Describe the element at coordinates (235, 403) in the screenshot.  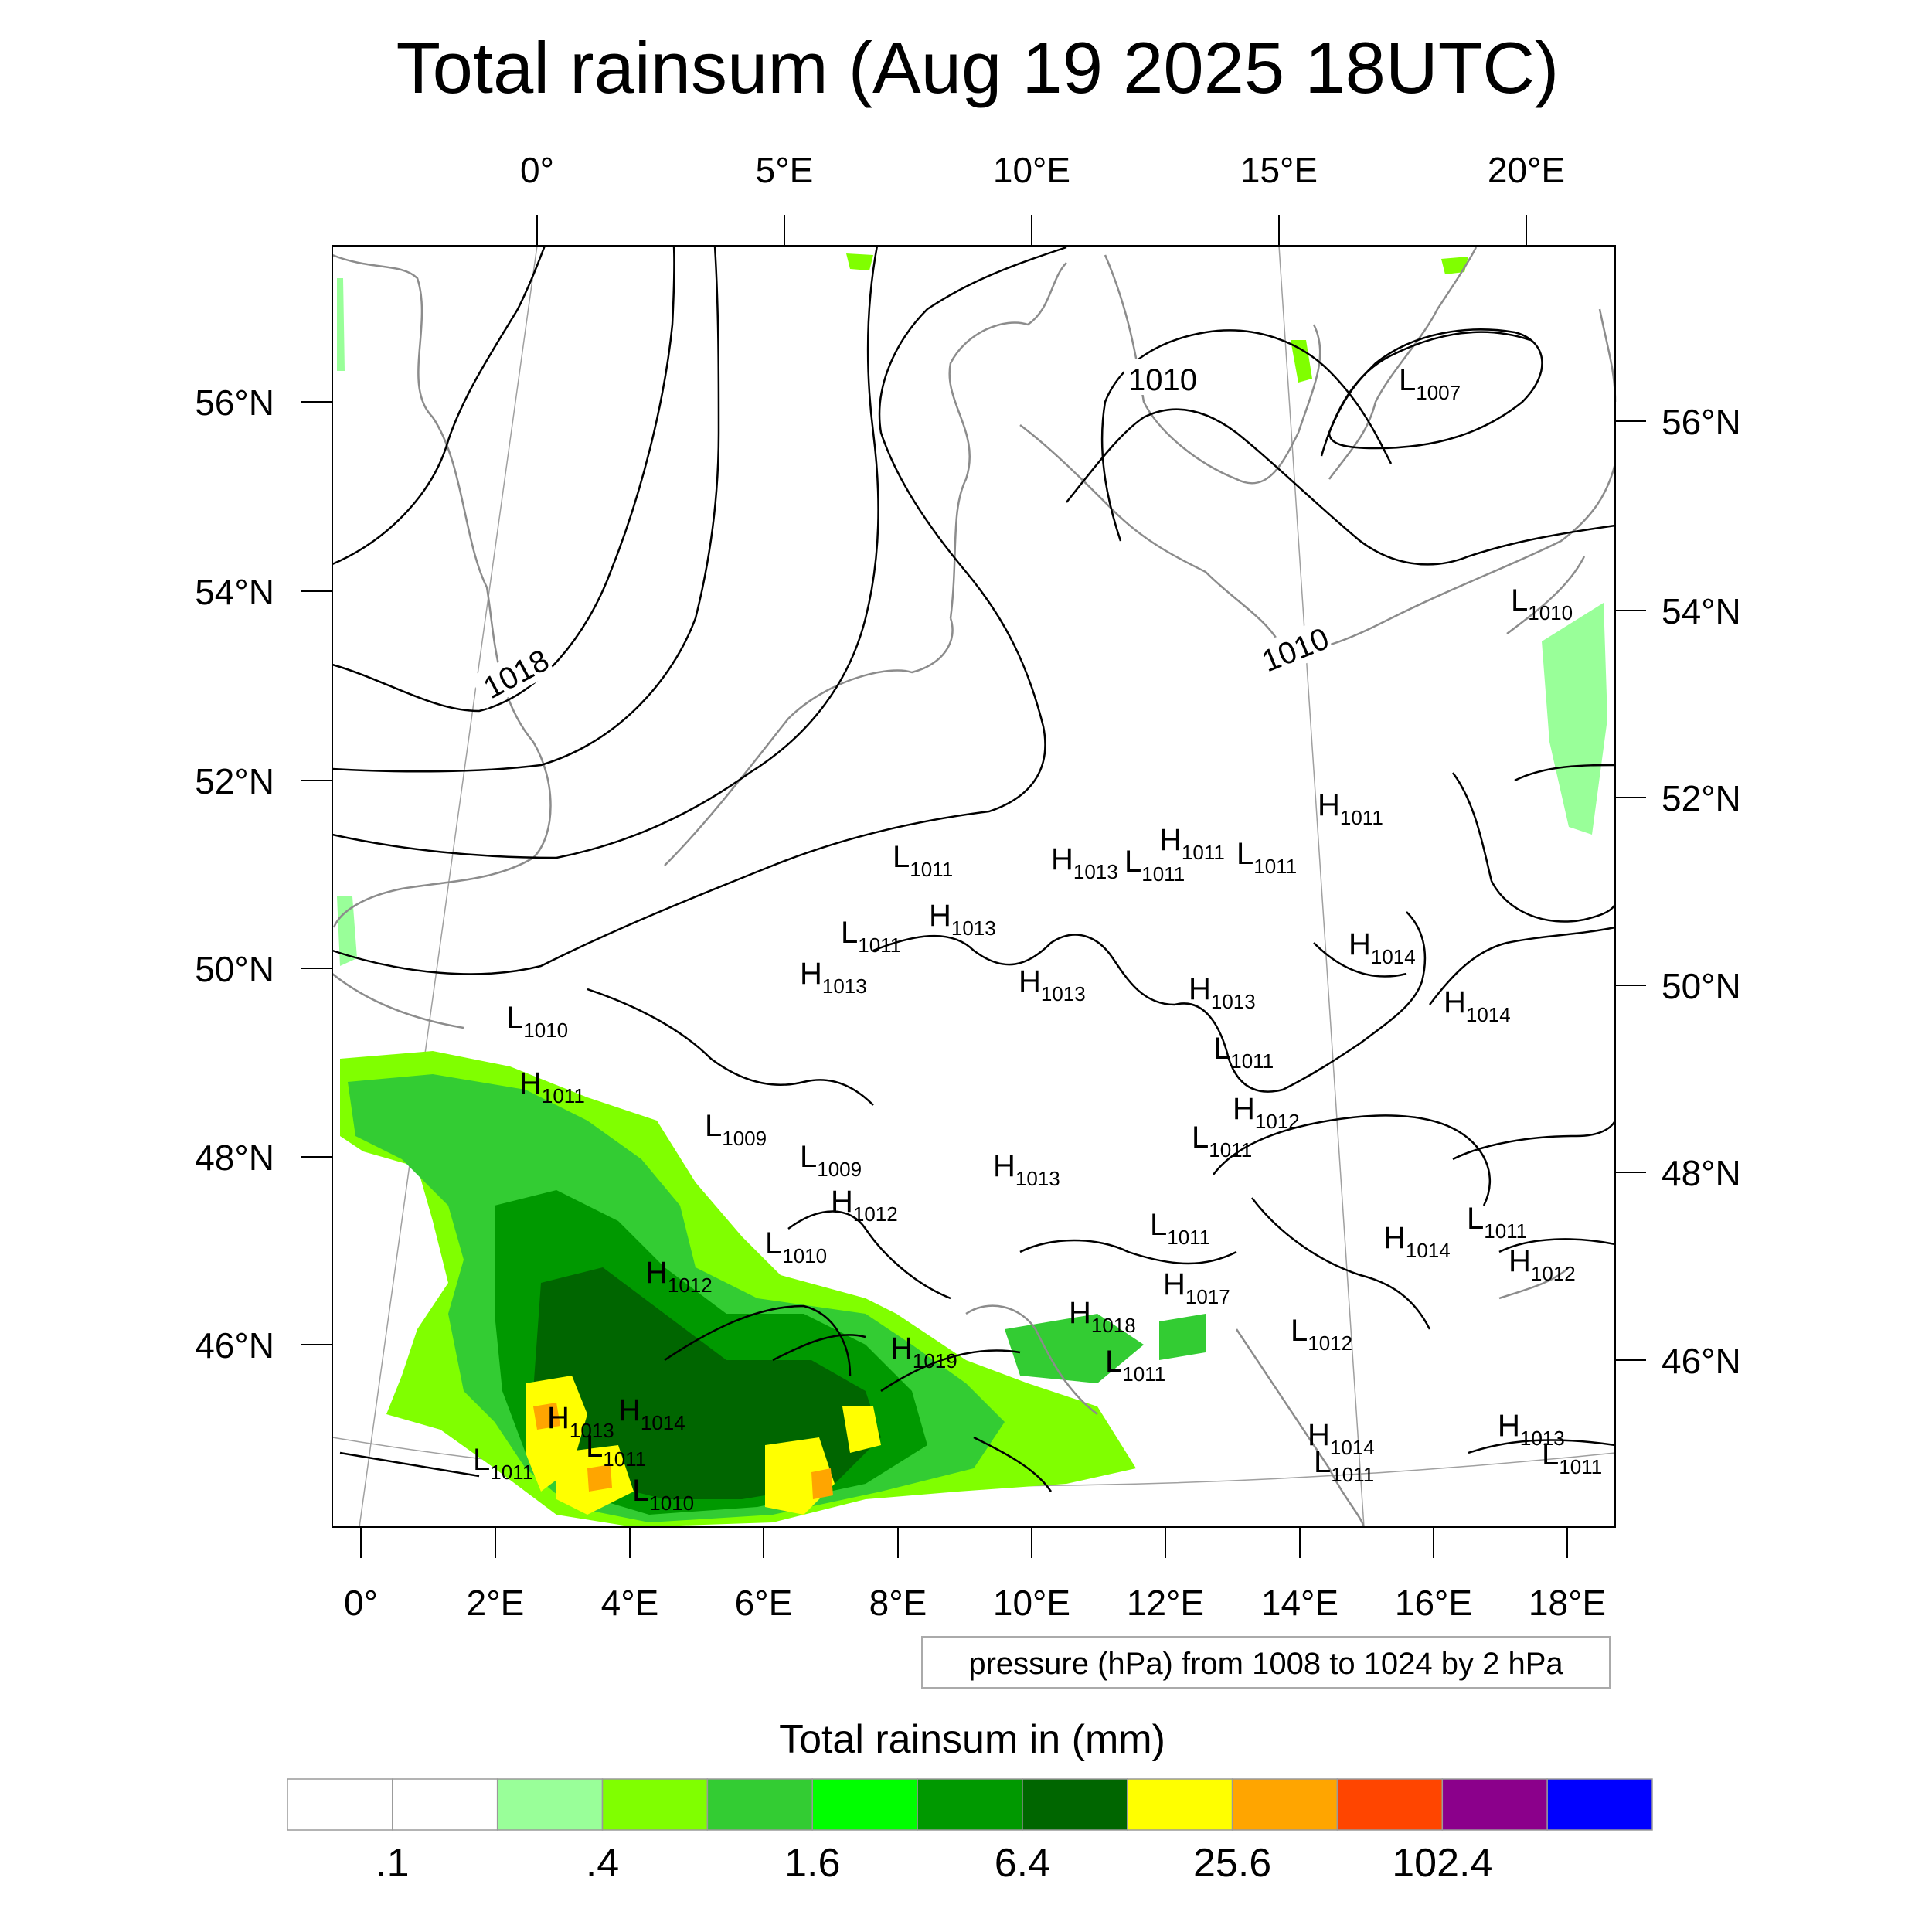
I see `left-tick-label: 56°N` at that location.